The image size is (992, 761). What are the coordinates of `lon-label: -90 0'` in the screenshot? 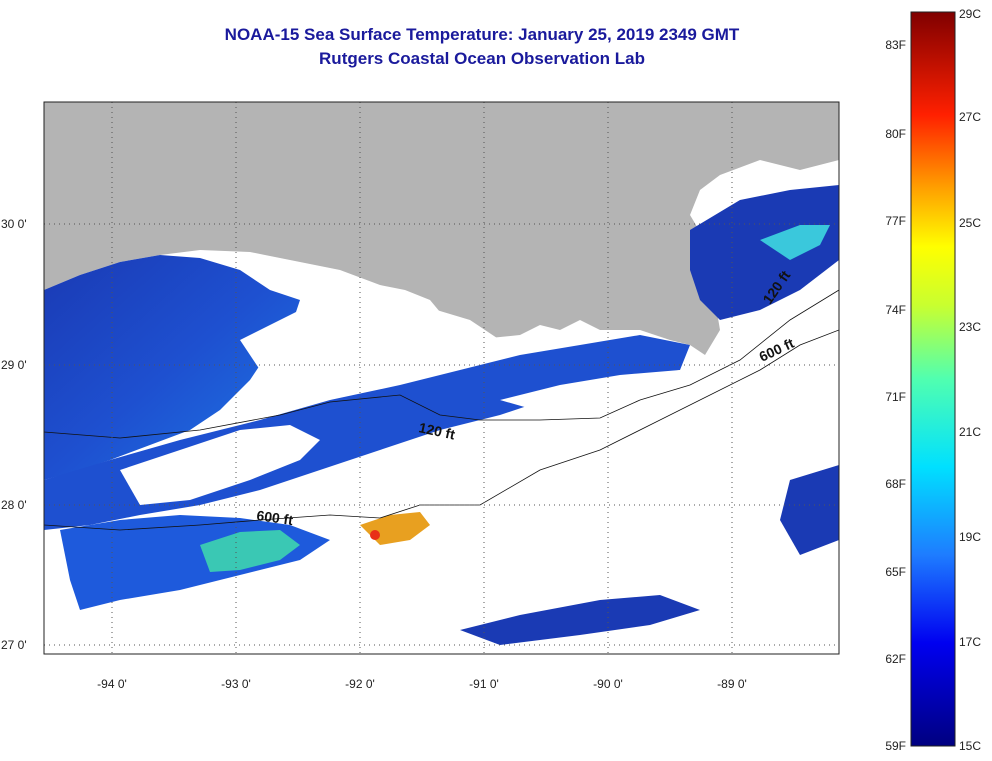 It's located at (608, 684).